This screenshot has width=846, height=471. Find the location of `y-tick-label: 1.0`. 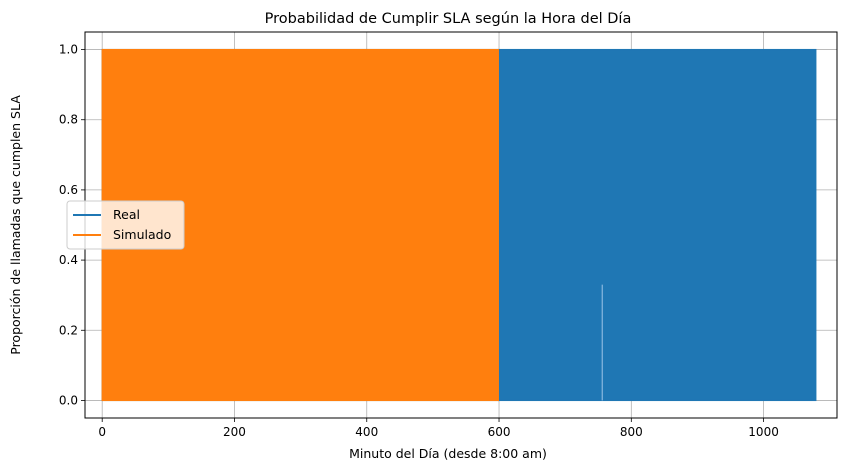

y-tick-label: 1.0 is located at coordinates (68, 50).